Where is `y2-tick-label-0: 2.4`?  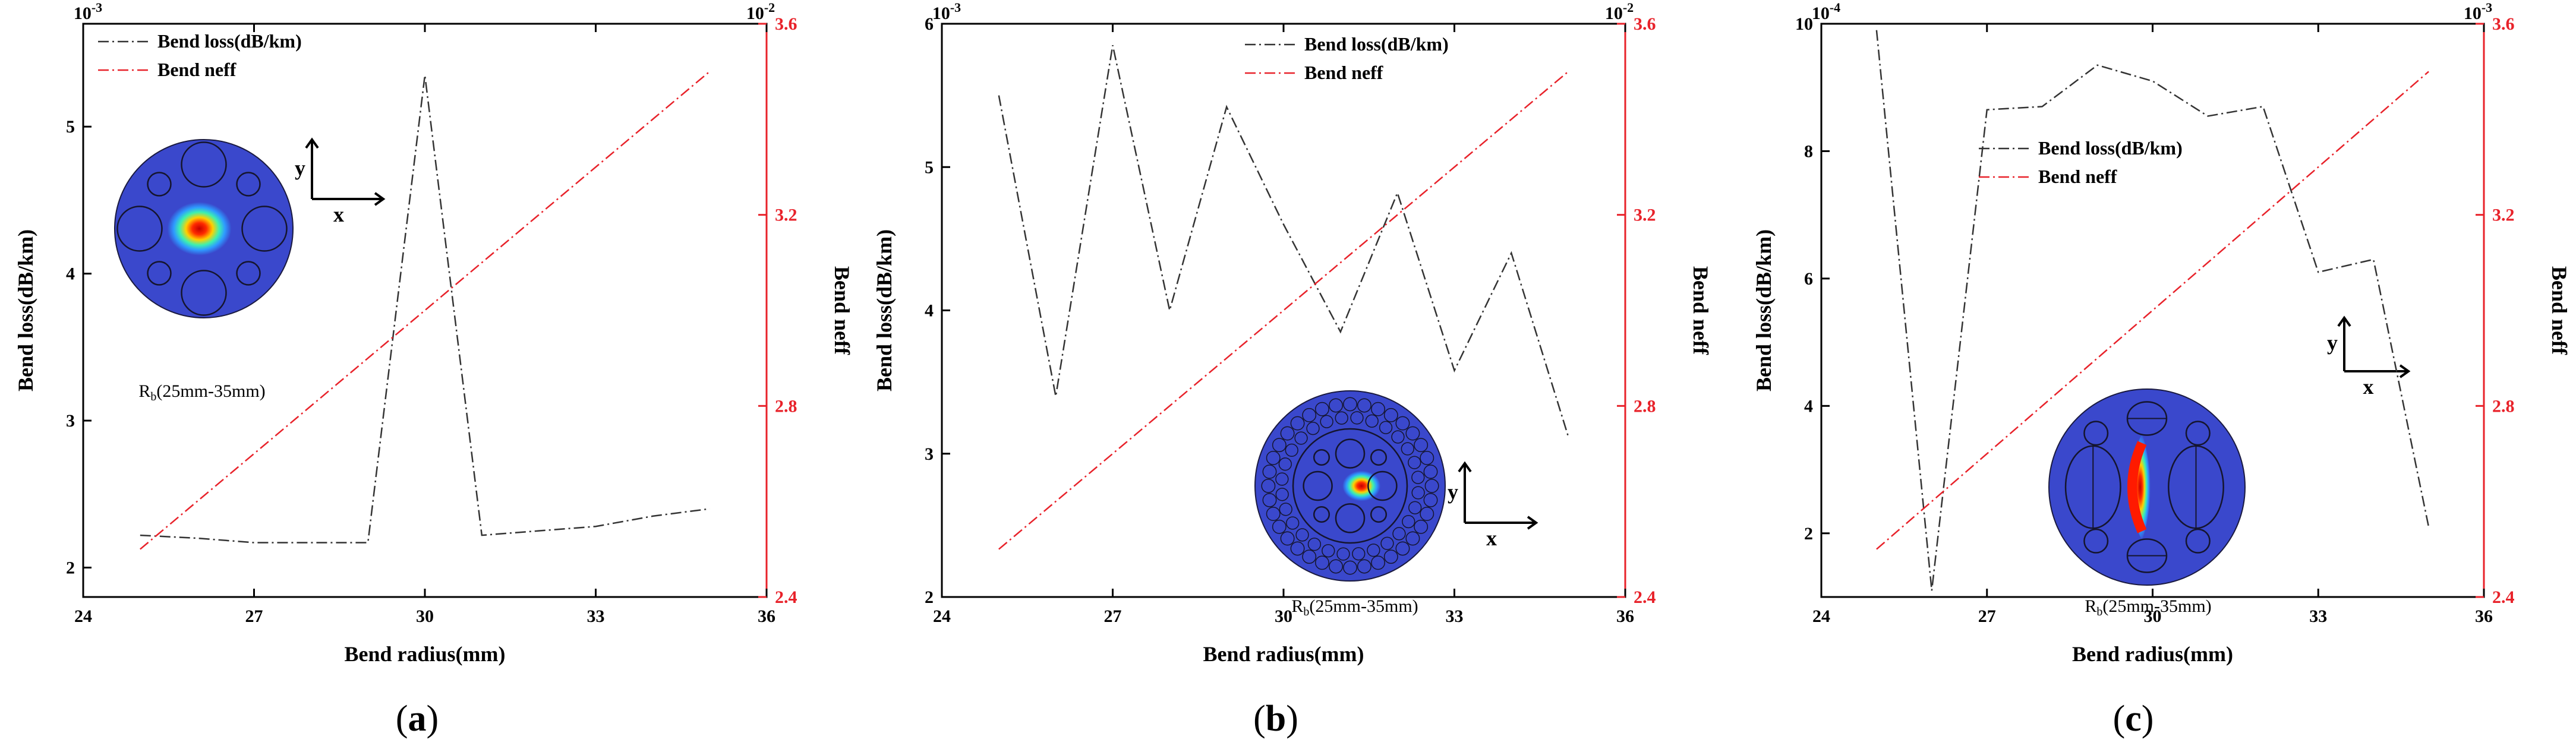 y2-tick-label-0: 2.4 is located at coordinates (2503, 597).